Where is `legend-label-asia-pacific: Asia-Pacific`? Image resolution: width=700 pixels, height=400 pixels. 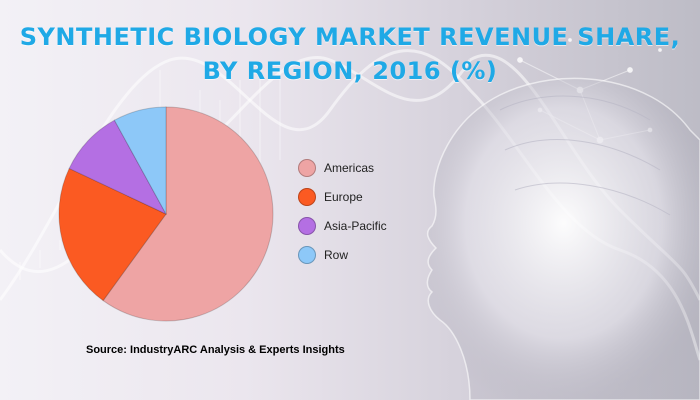
legend-label-asia-pacific: Asia-Pacific is located at coordinates (355, 226).